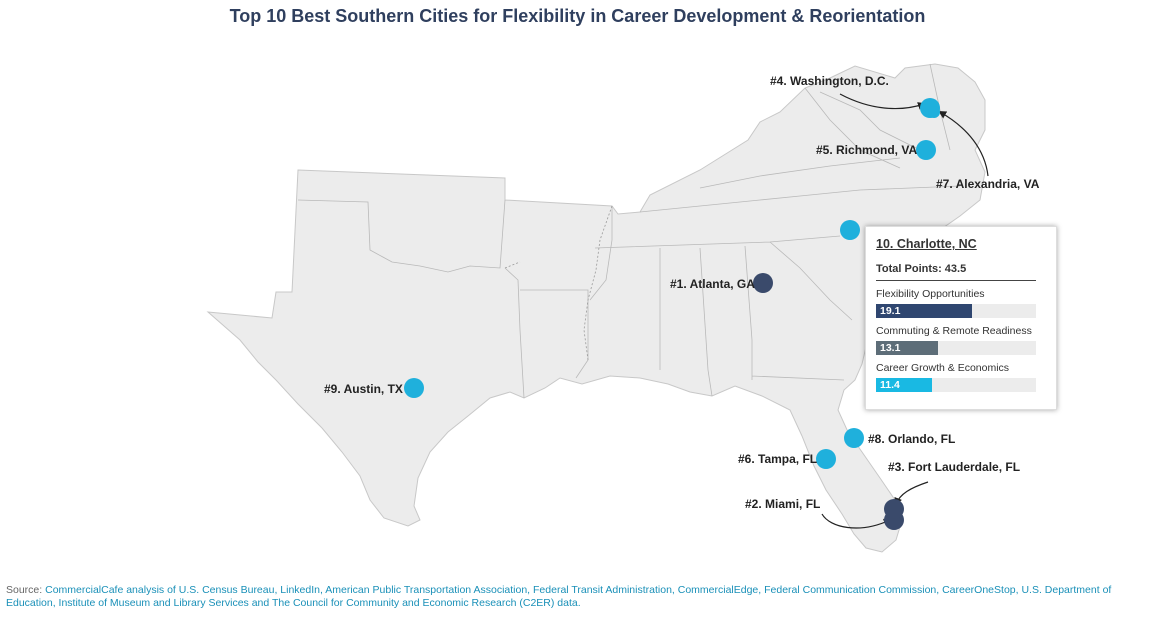 The width and height of the screenshot is (1155, 619). What do you see at coordinates (890, 348) in the screenshot?
I see `metric-value: 13.1` at bounding box center [890, 348].